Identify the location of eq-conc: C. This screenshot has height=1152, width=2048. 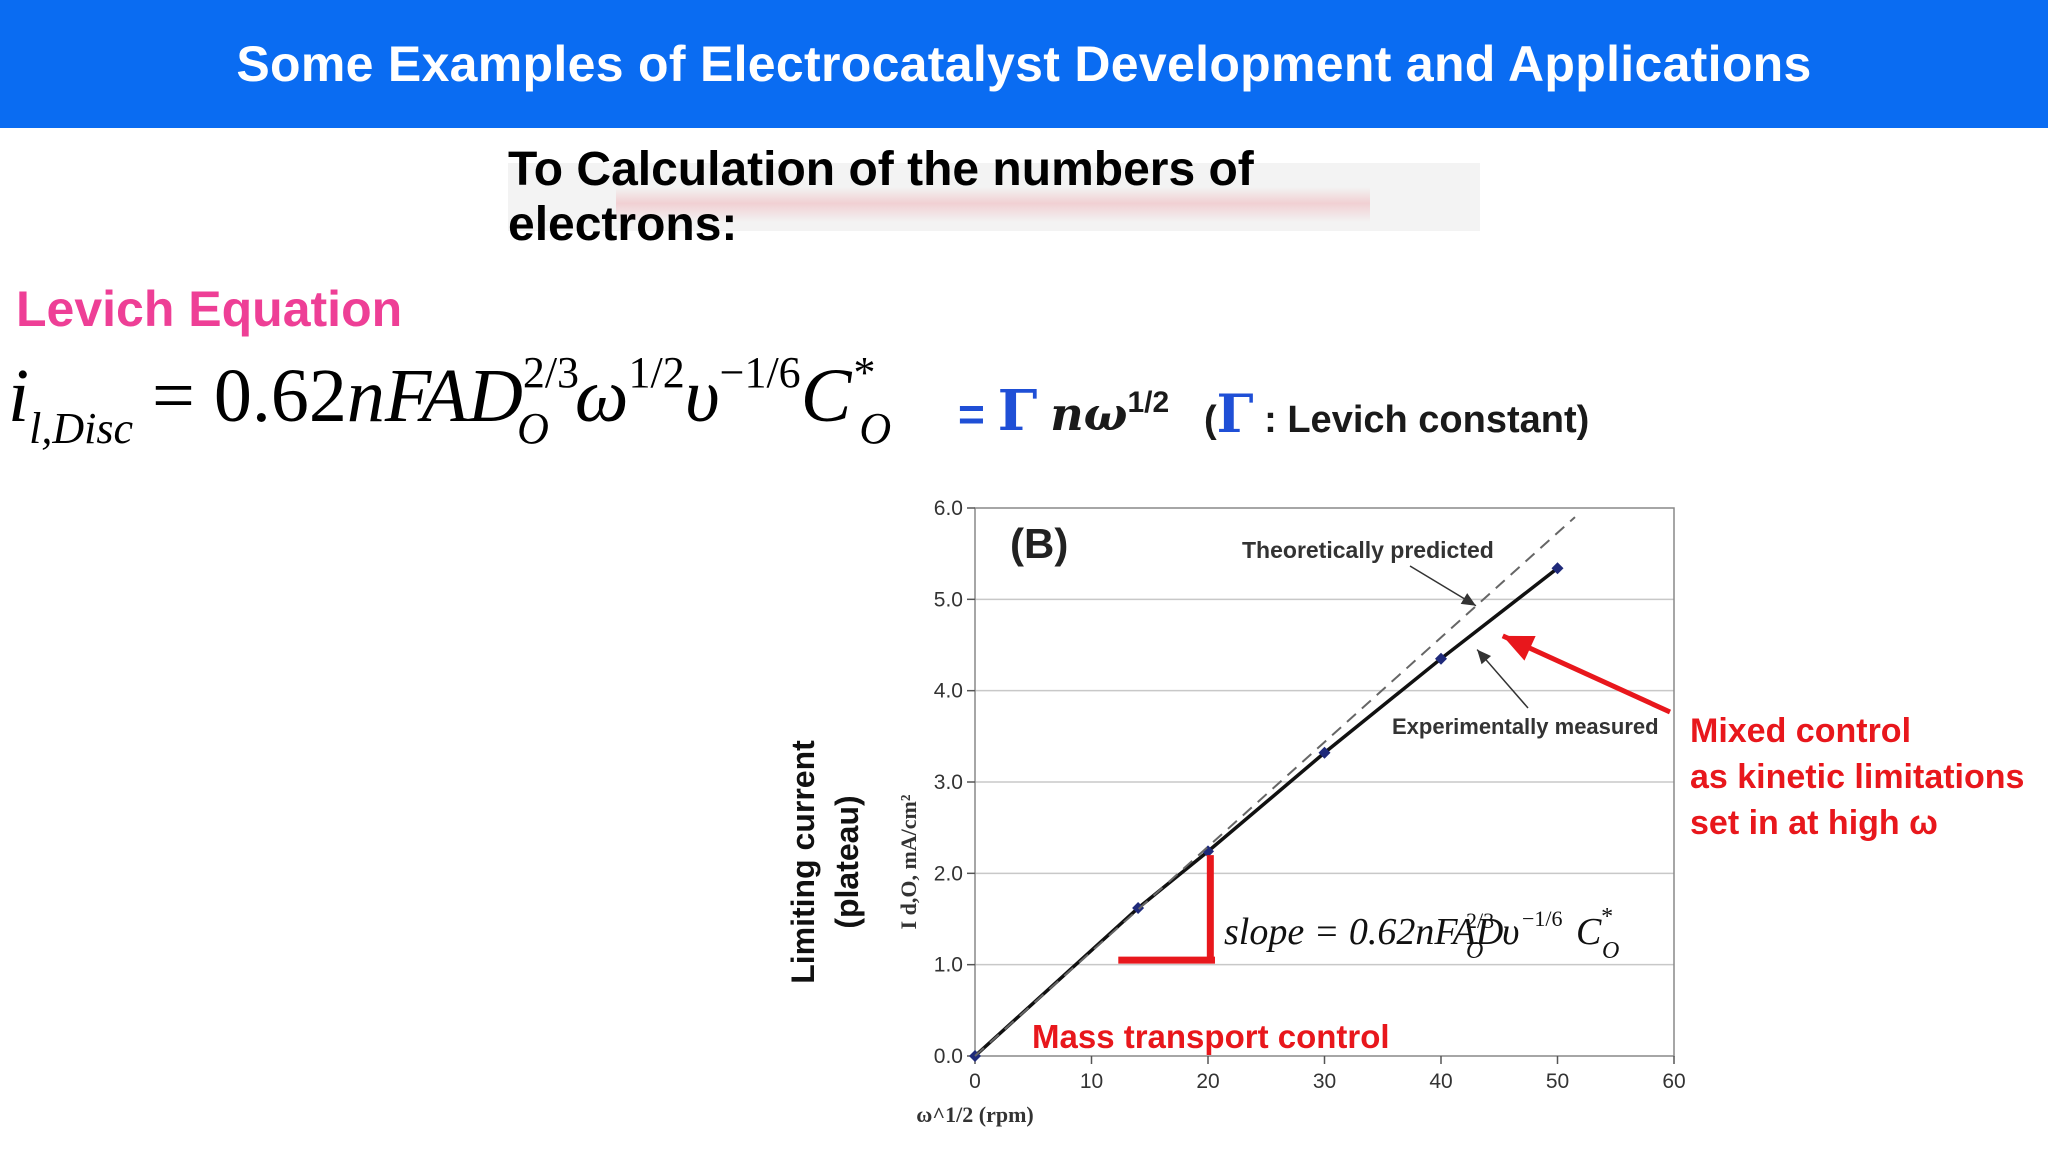
(826, 396).